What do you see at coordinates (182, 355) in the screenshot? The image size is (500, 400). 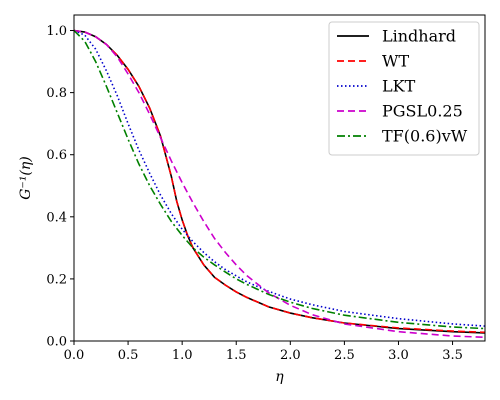 I see `x-tick-label: 1.0` at bounding box center [182, 355].